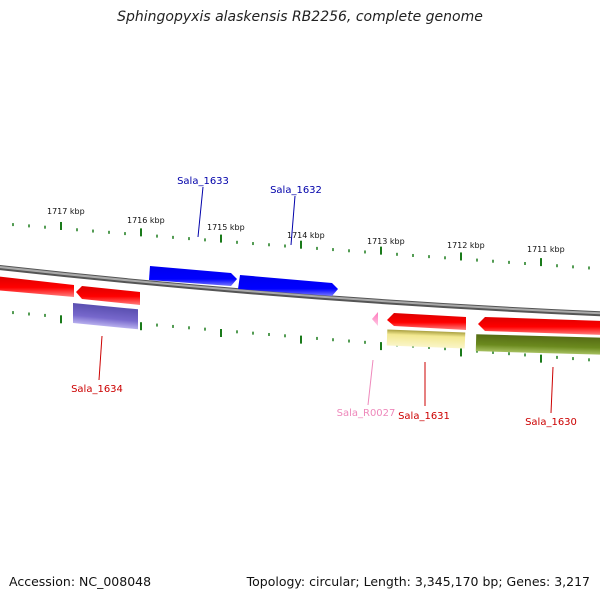  What do you see at coordinates (386, 241) in the screenshot?
I see `kbp-label-1713: 1713 kbp` at bounding box center [386, 241].